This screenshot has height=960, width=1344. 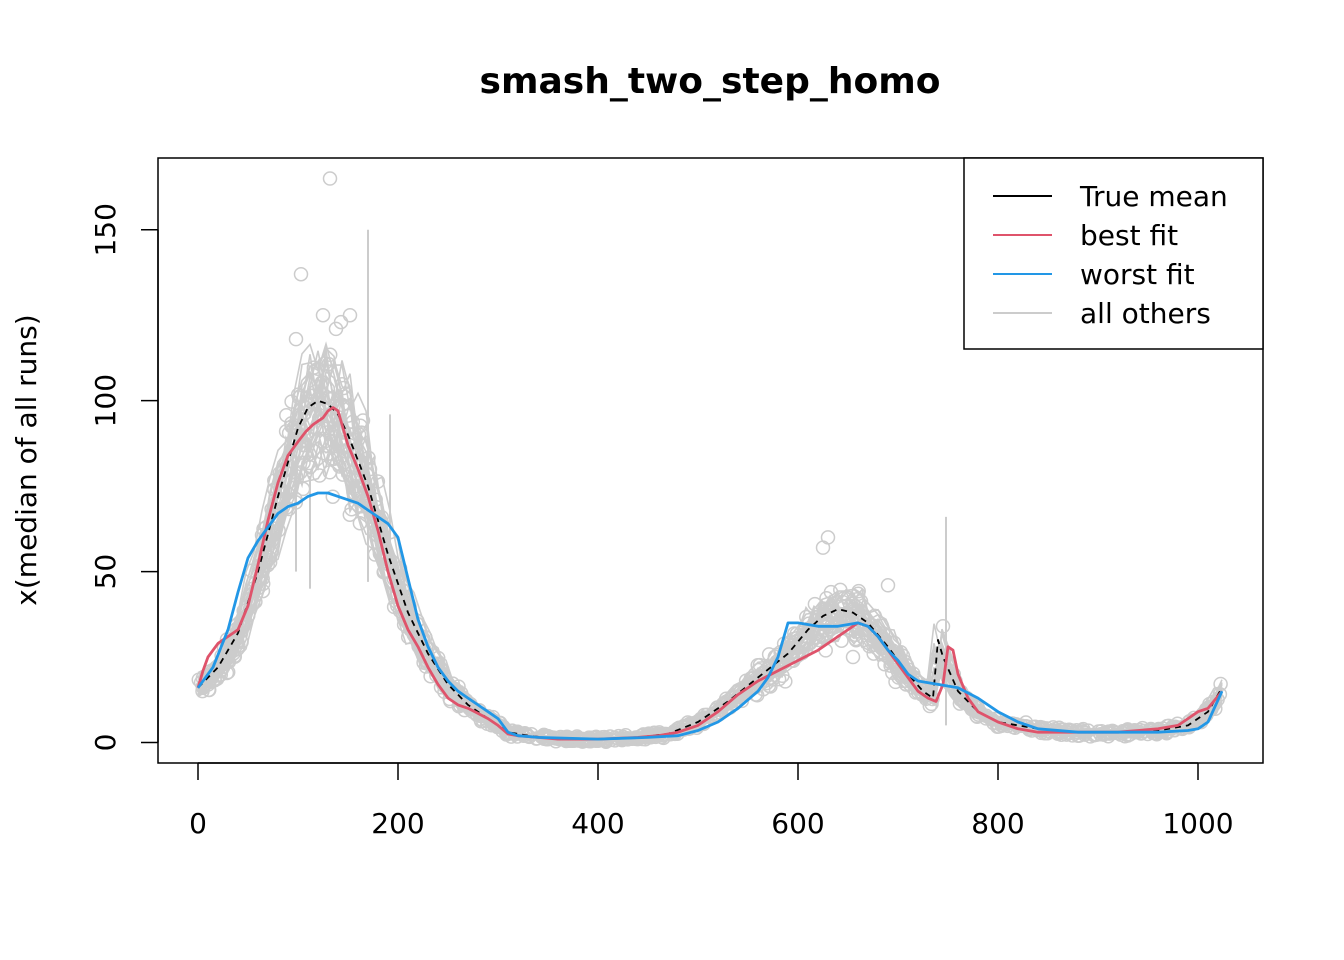 What do you see at coordinates (26, 459) in the screenshot?
I see `y-axis-label: x(median of all runs)` at bounding box center [26, 459].